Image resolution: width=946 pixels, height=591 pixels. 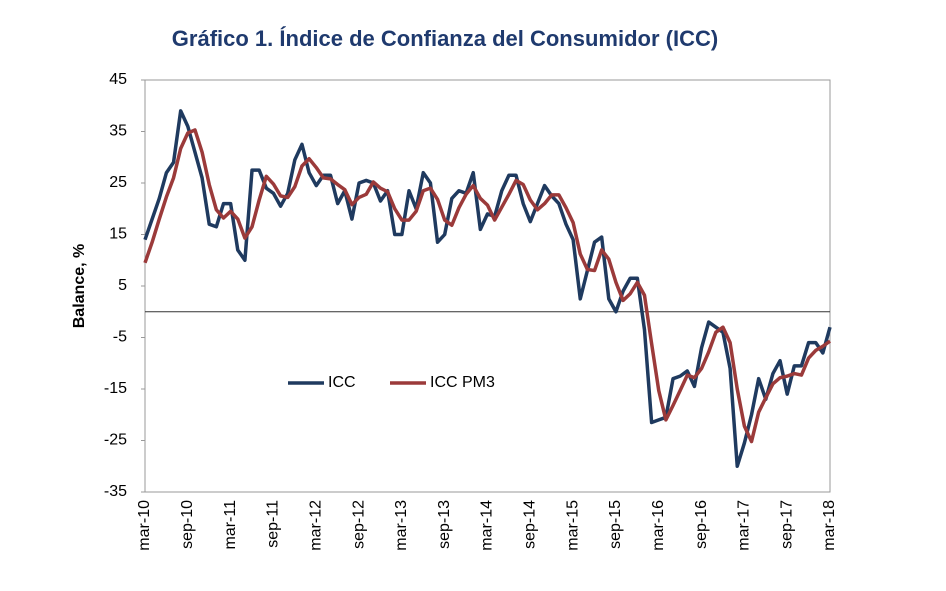 What do you see at coordinates (120, 337) in the screenshot?
I see `y-tick-label: -5` at bounding box center [120, 337].